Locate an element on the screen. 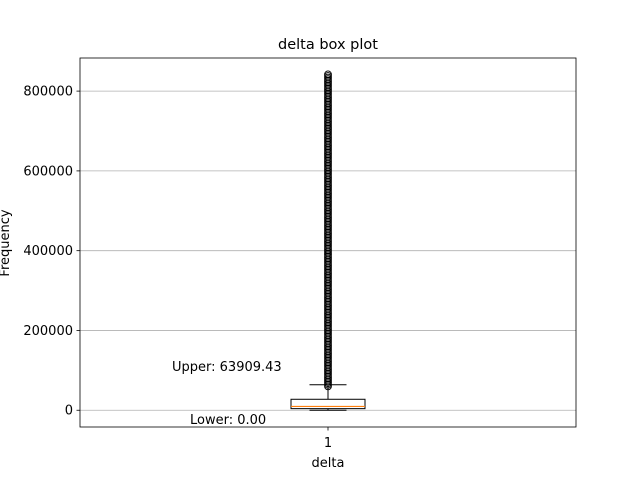 The image size is (640, 480). annotations: Upper: 63909.43 Lower: 0.00 is located at coordinates (227, 394).